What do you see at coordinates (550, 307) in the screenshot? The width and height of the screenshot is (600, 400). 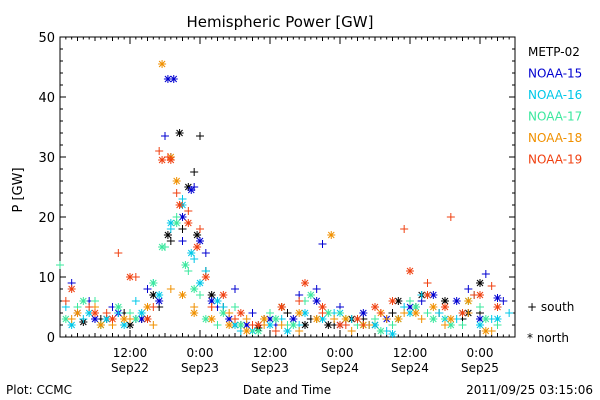 I see `marker-legend-entry: + south` at bounding box center [550, 307].